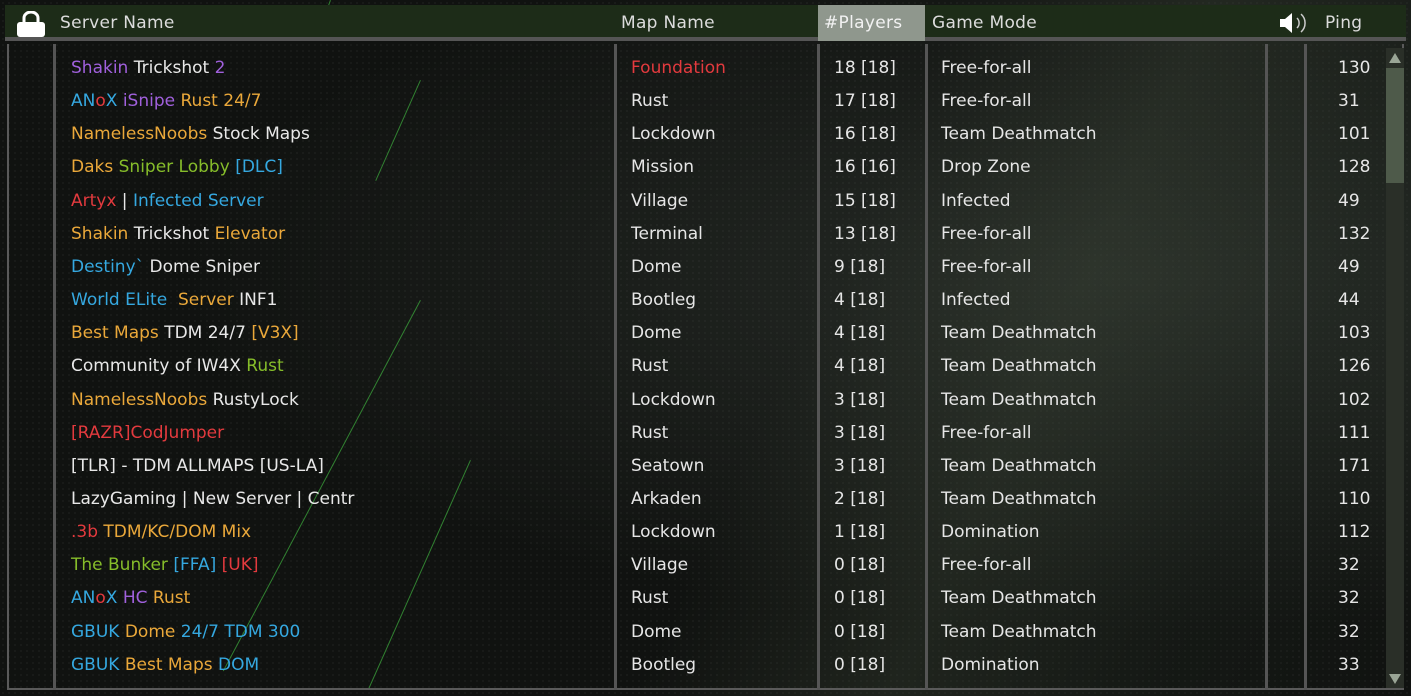 This screenshot has width=1411, height=696. I want to click on server-name: Best Maps TDM 24/7 [V3X], so click(185, 333).